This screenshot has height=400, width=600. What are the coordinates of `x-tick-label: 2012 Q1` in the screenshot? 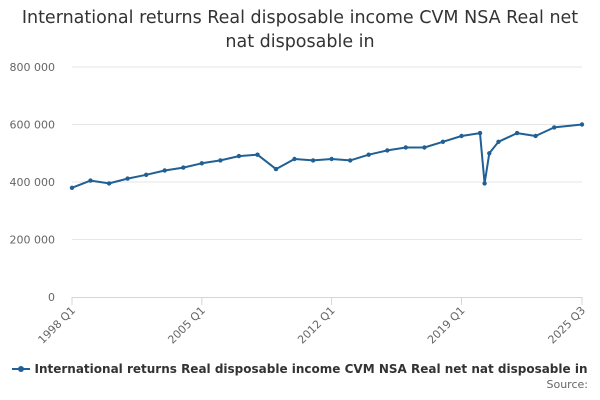 It's located at (316, 325).